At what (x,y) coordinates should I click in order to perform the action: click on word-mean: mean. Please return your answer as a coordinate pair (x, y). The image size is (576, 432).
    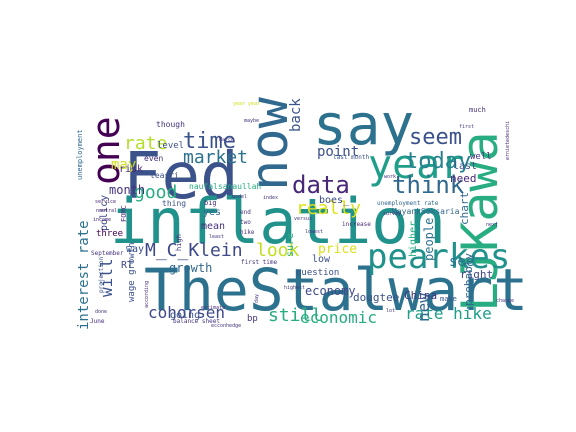
    Looking at the image, I should click on (213, 226).